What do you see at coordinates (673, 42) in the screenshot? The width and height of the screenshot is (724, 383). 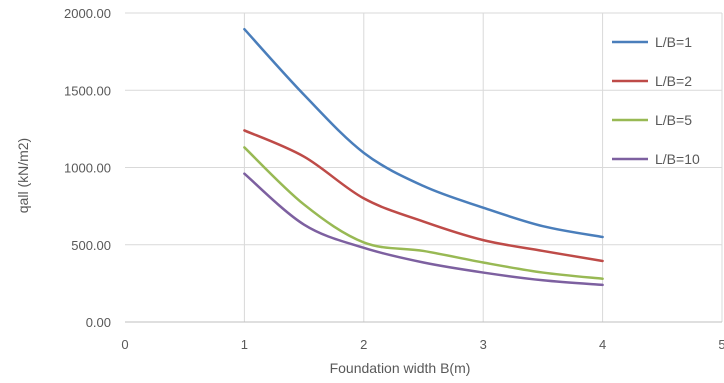 I see `legend-label: L/B=1` at bounding box center [673, 42].